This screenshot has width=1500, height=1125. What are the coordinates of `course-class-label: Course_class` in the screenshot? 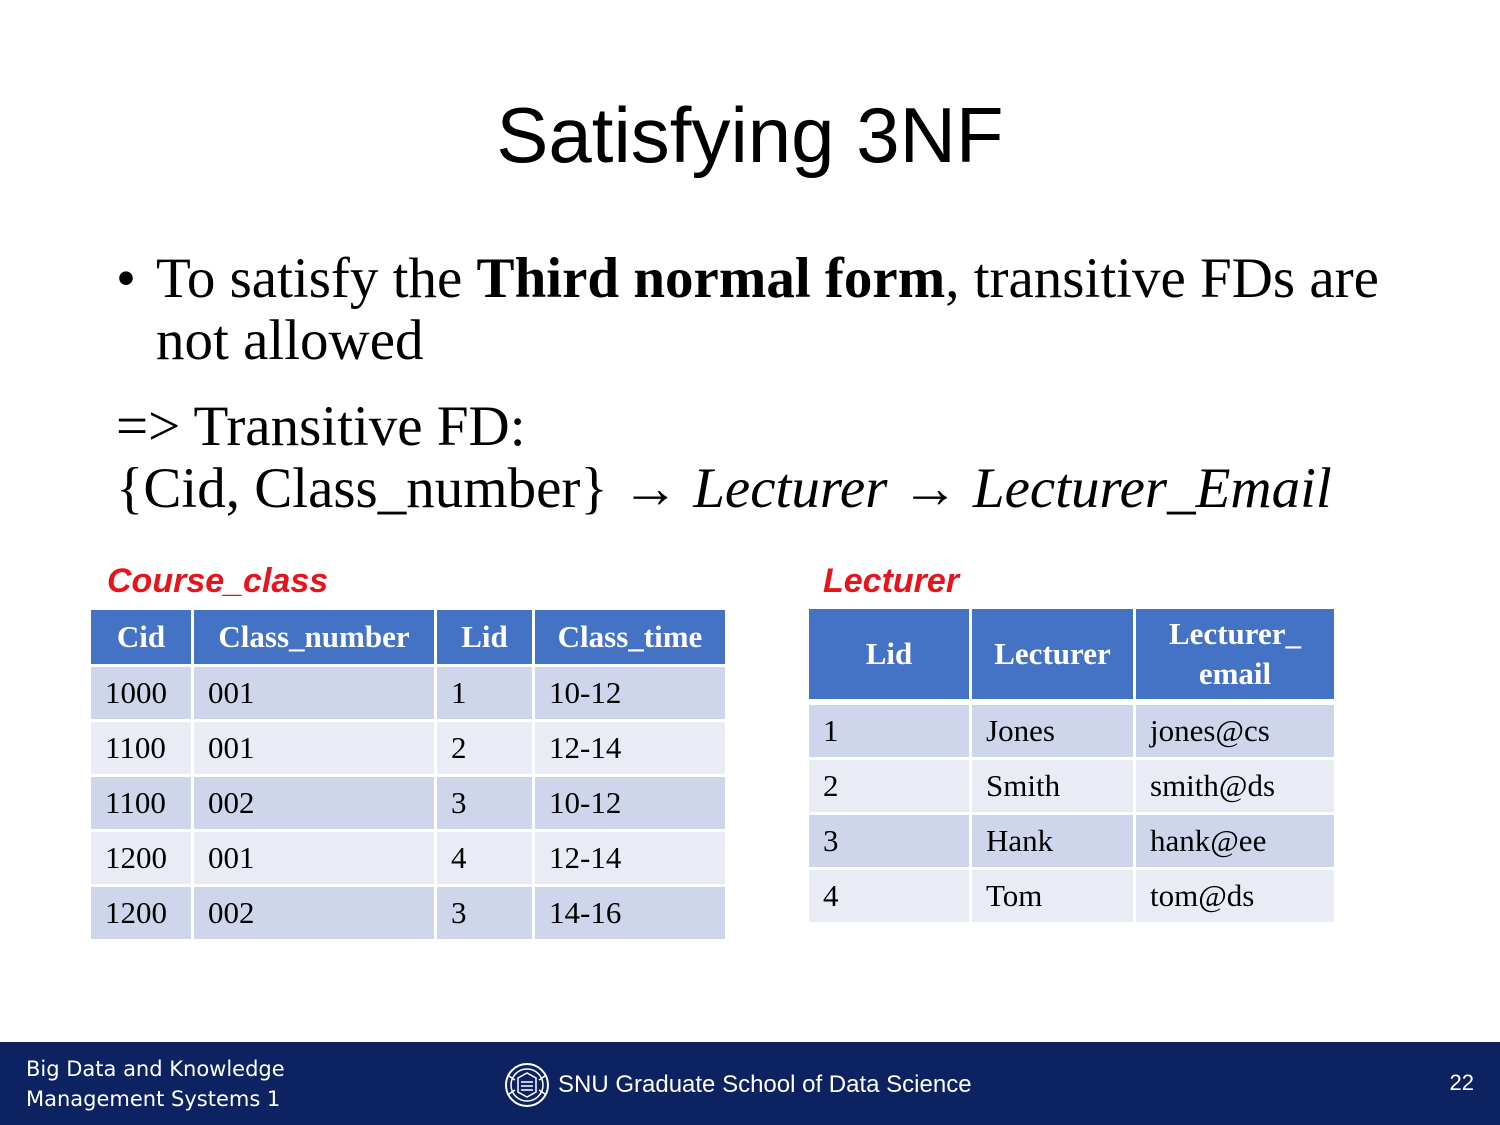 It's located at (218, 581).